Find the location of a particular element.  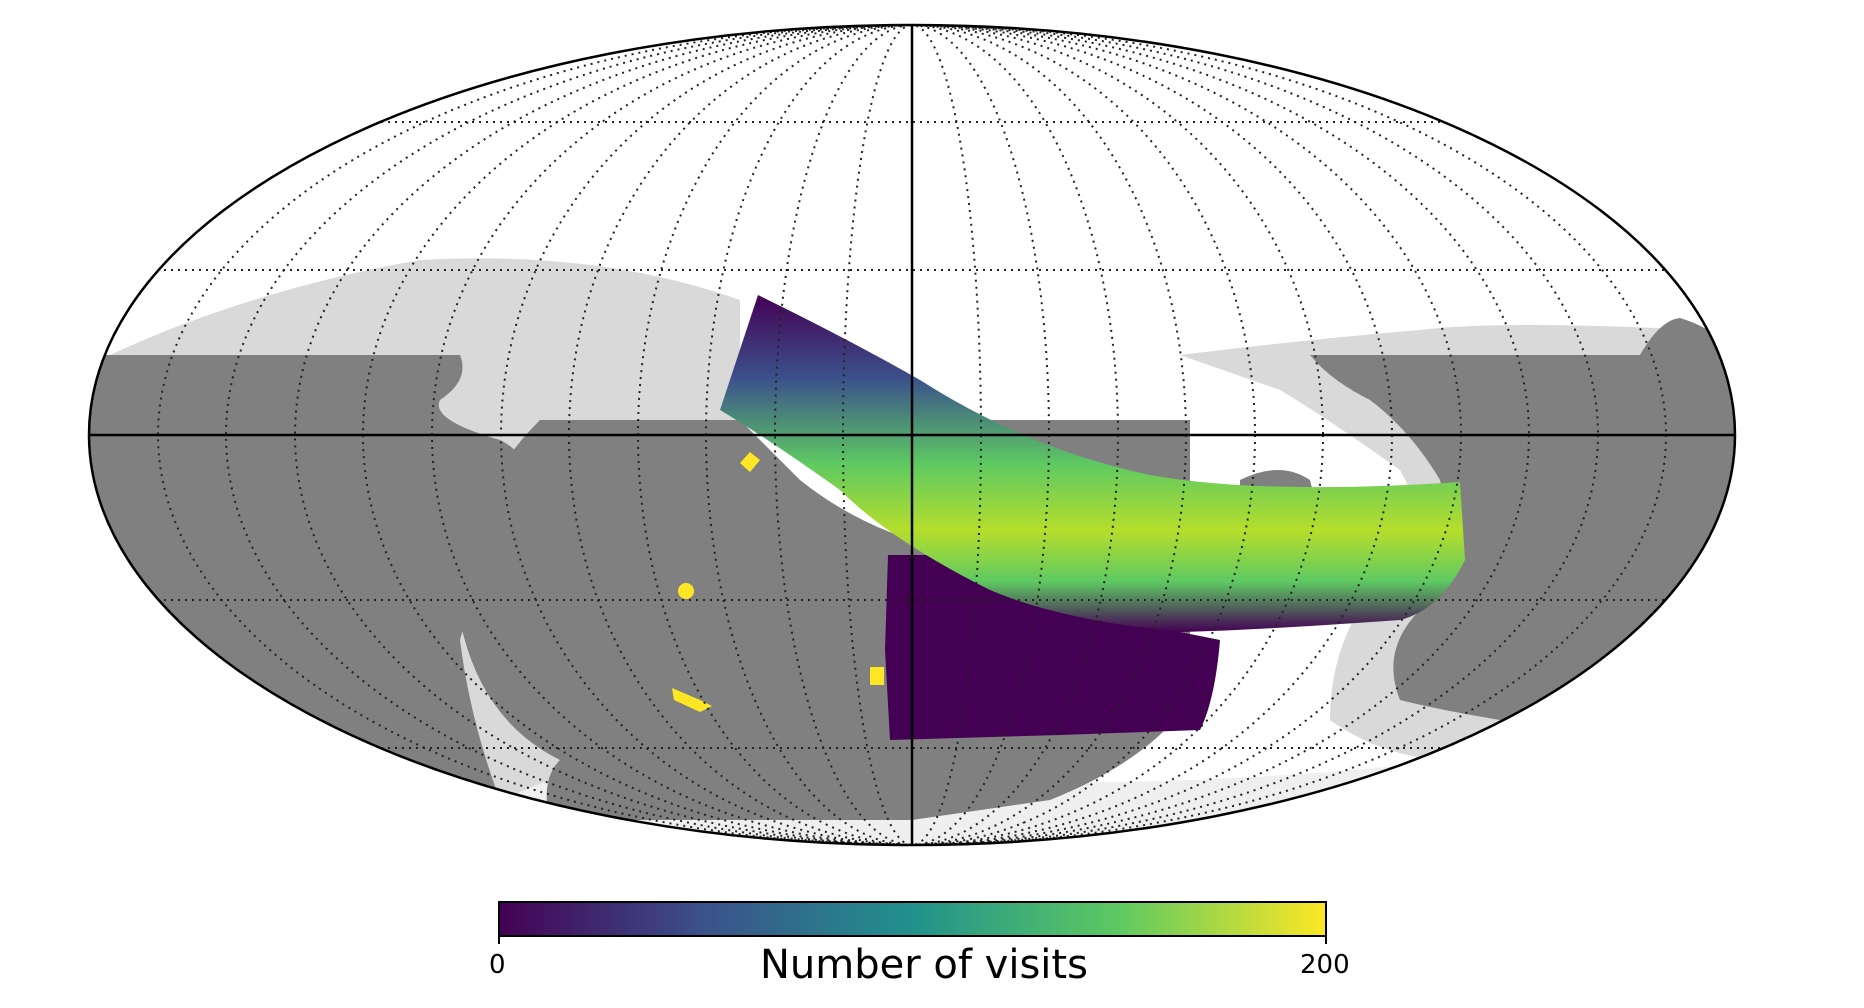

colorbar is located at coordinates (912, 919).